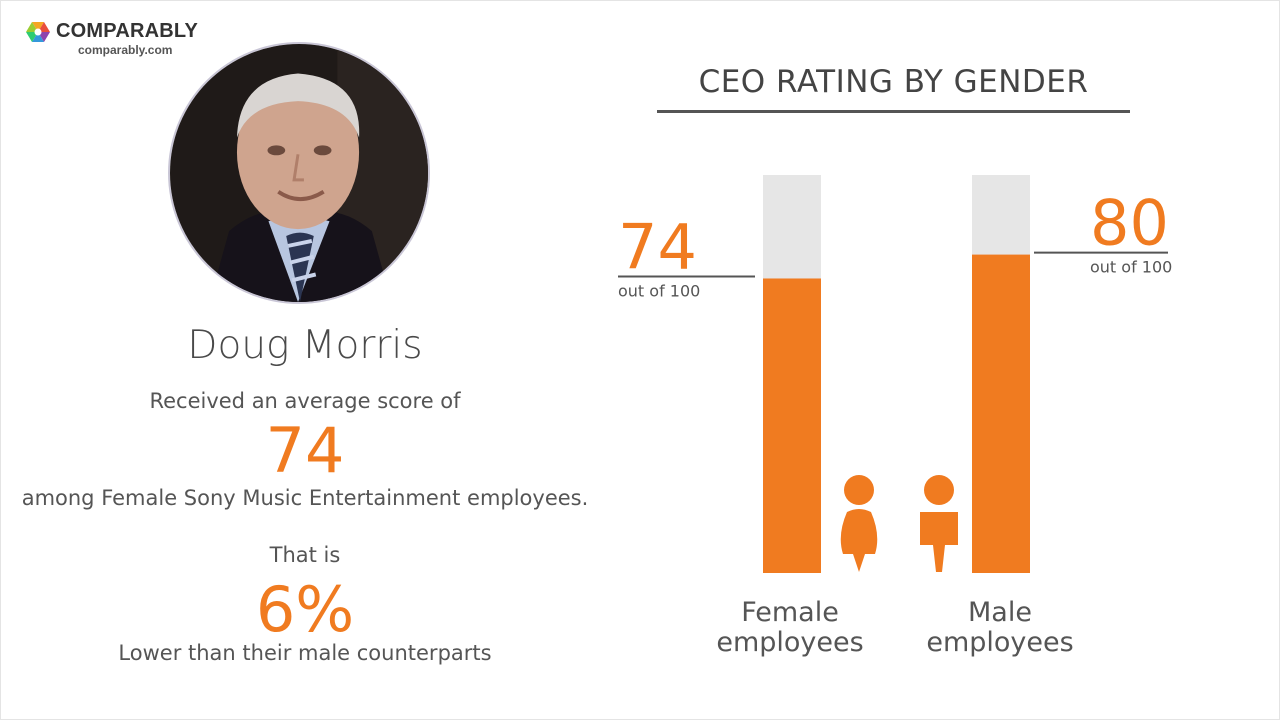 The width and height of the screenshot is (1280, 720). What do you see at coordinates (1000, 612) in the screenshot?
I see `category-label-male-line1: Male` at bounding box center [1000, 612].